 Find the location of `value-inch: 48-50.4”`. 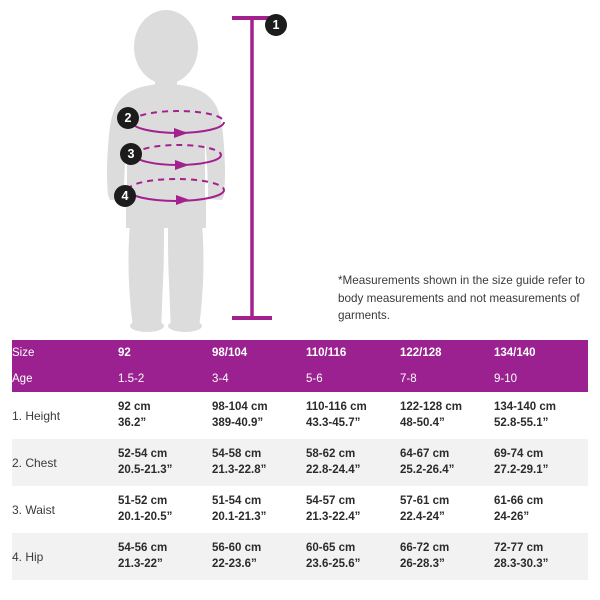

value-inch: 48-50.4” is located at coordinates (422, 422).